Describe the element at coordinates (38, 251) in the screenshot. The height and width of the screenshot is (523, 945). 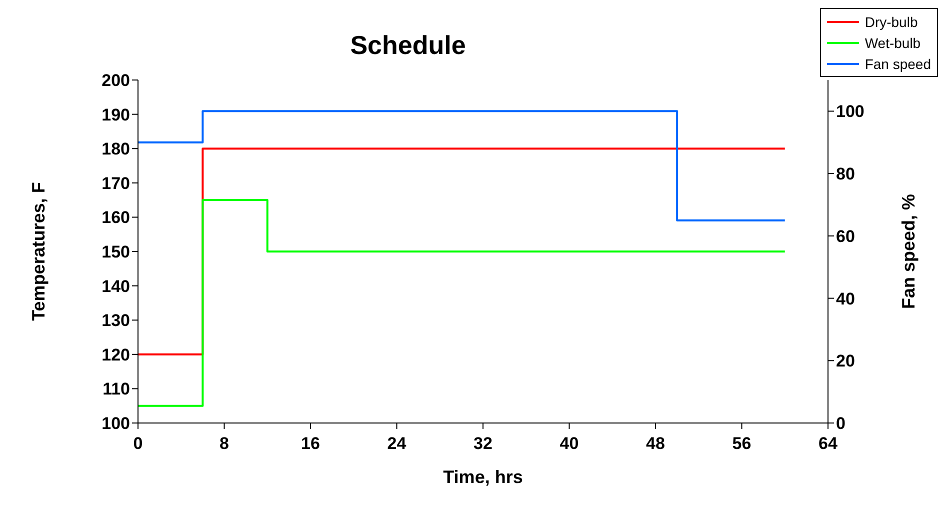
I see `y-axis-title: Temperatures, F` at that location.